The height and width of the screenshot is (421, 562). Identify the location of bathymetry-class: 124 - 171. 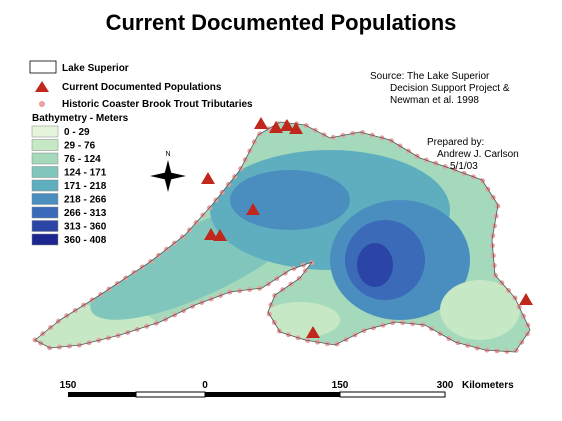
(85, 173).